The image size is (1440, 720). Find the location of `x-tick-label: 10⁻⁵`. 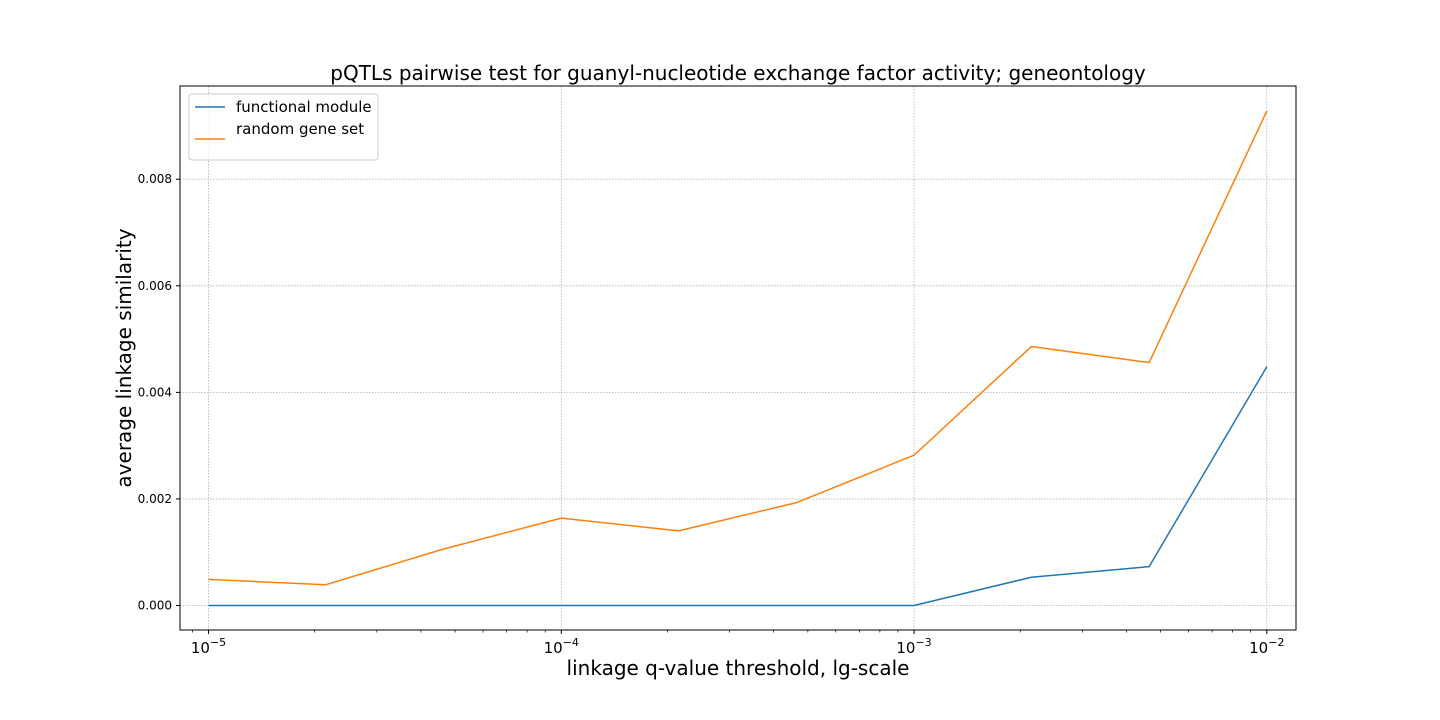

x-tick-label: 10⁻⁵ is located at coordinates (208, 646).